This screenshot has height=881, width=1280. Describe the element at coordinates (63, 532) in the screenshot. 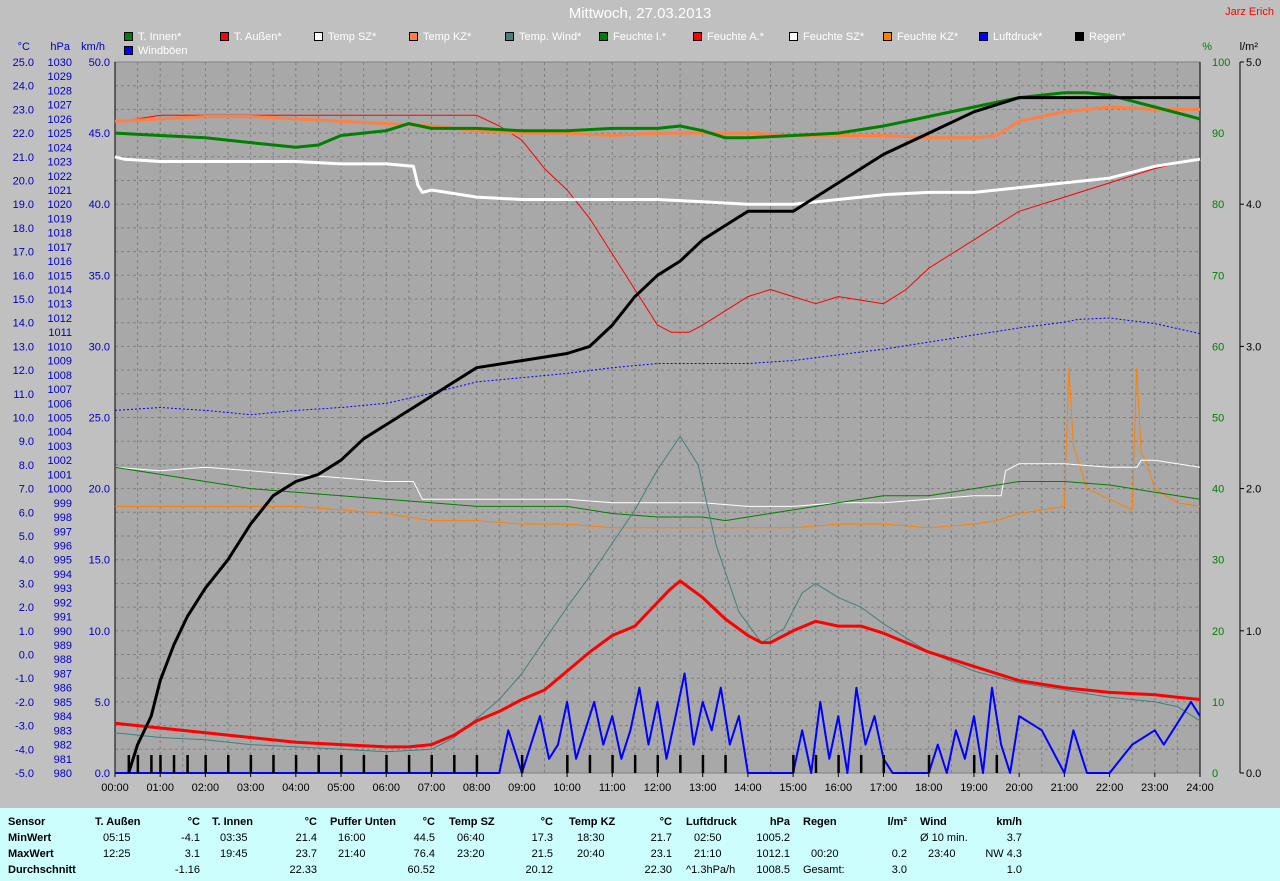

I see `tick-label-pressure: 997` at that location.